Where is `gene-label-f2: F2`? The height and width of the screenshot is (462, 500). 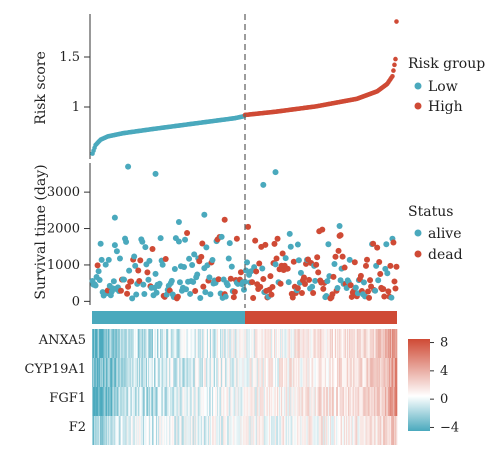
gene-label-f2: F2 is located at coordinates (77, 427).